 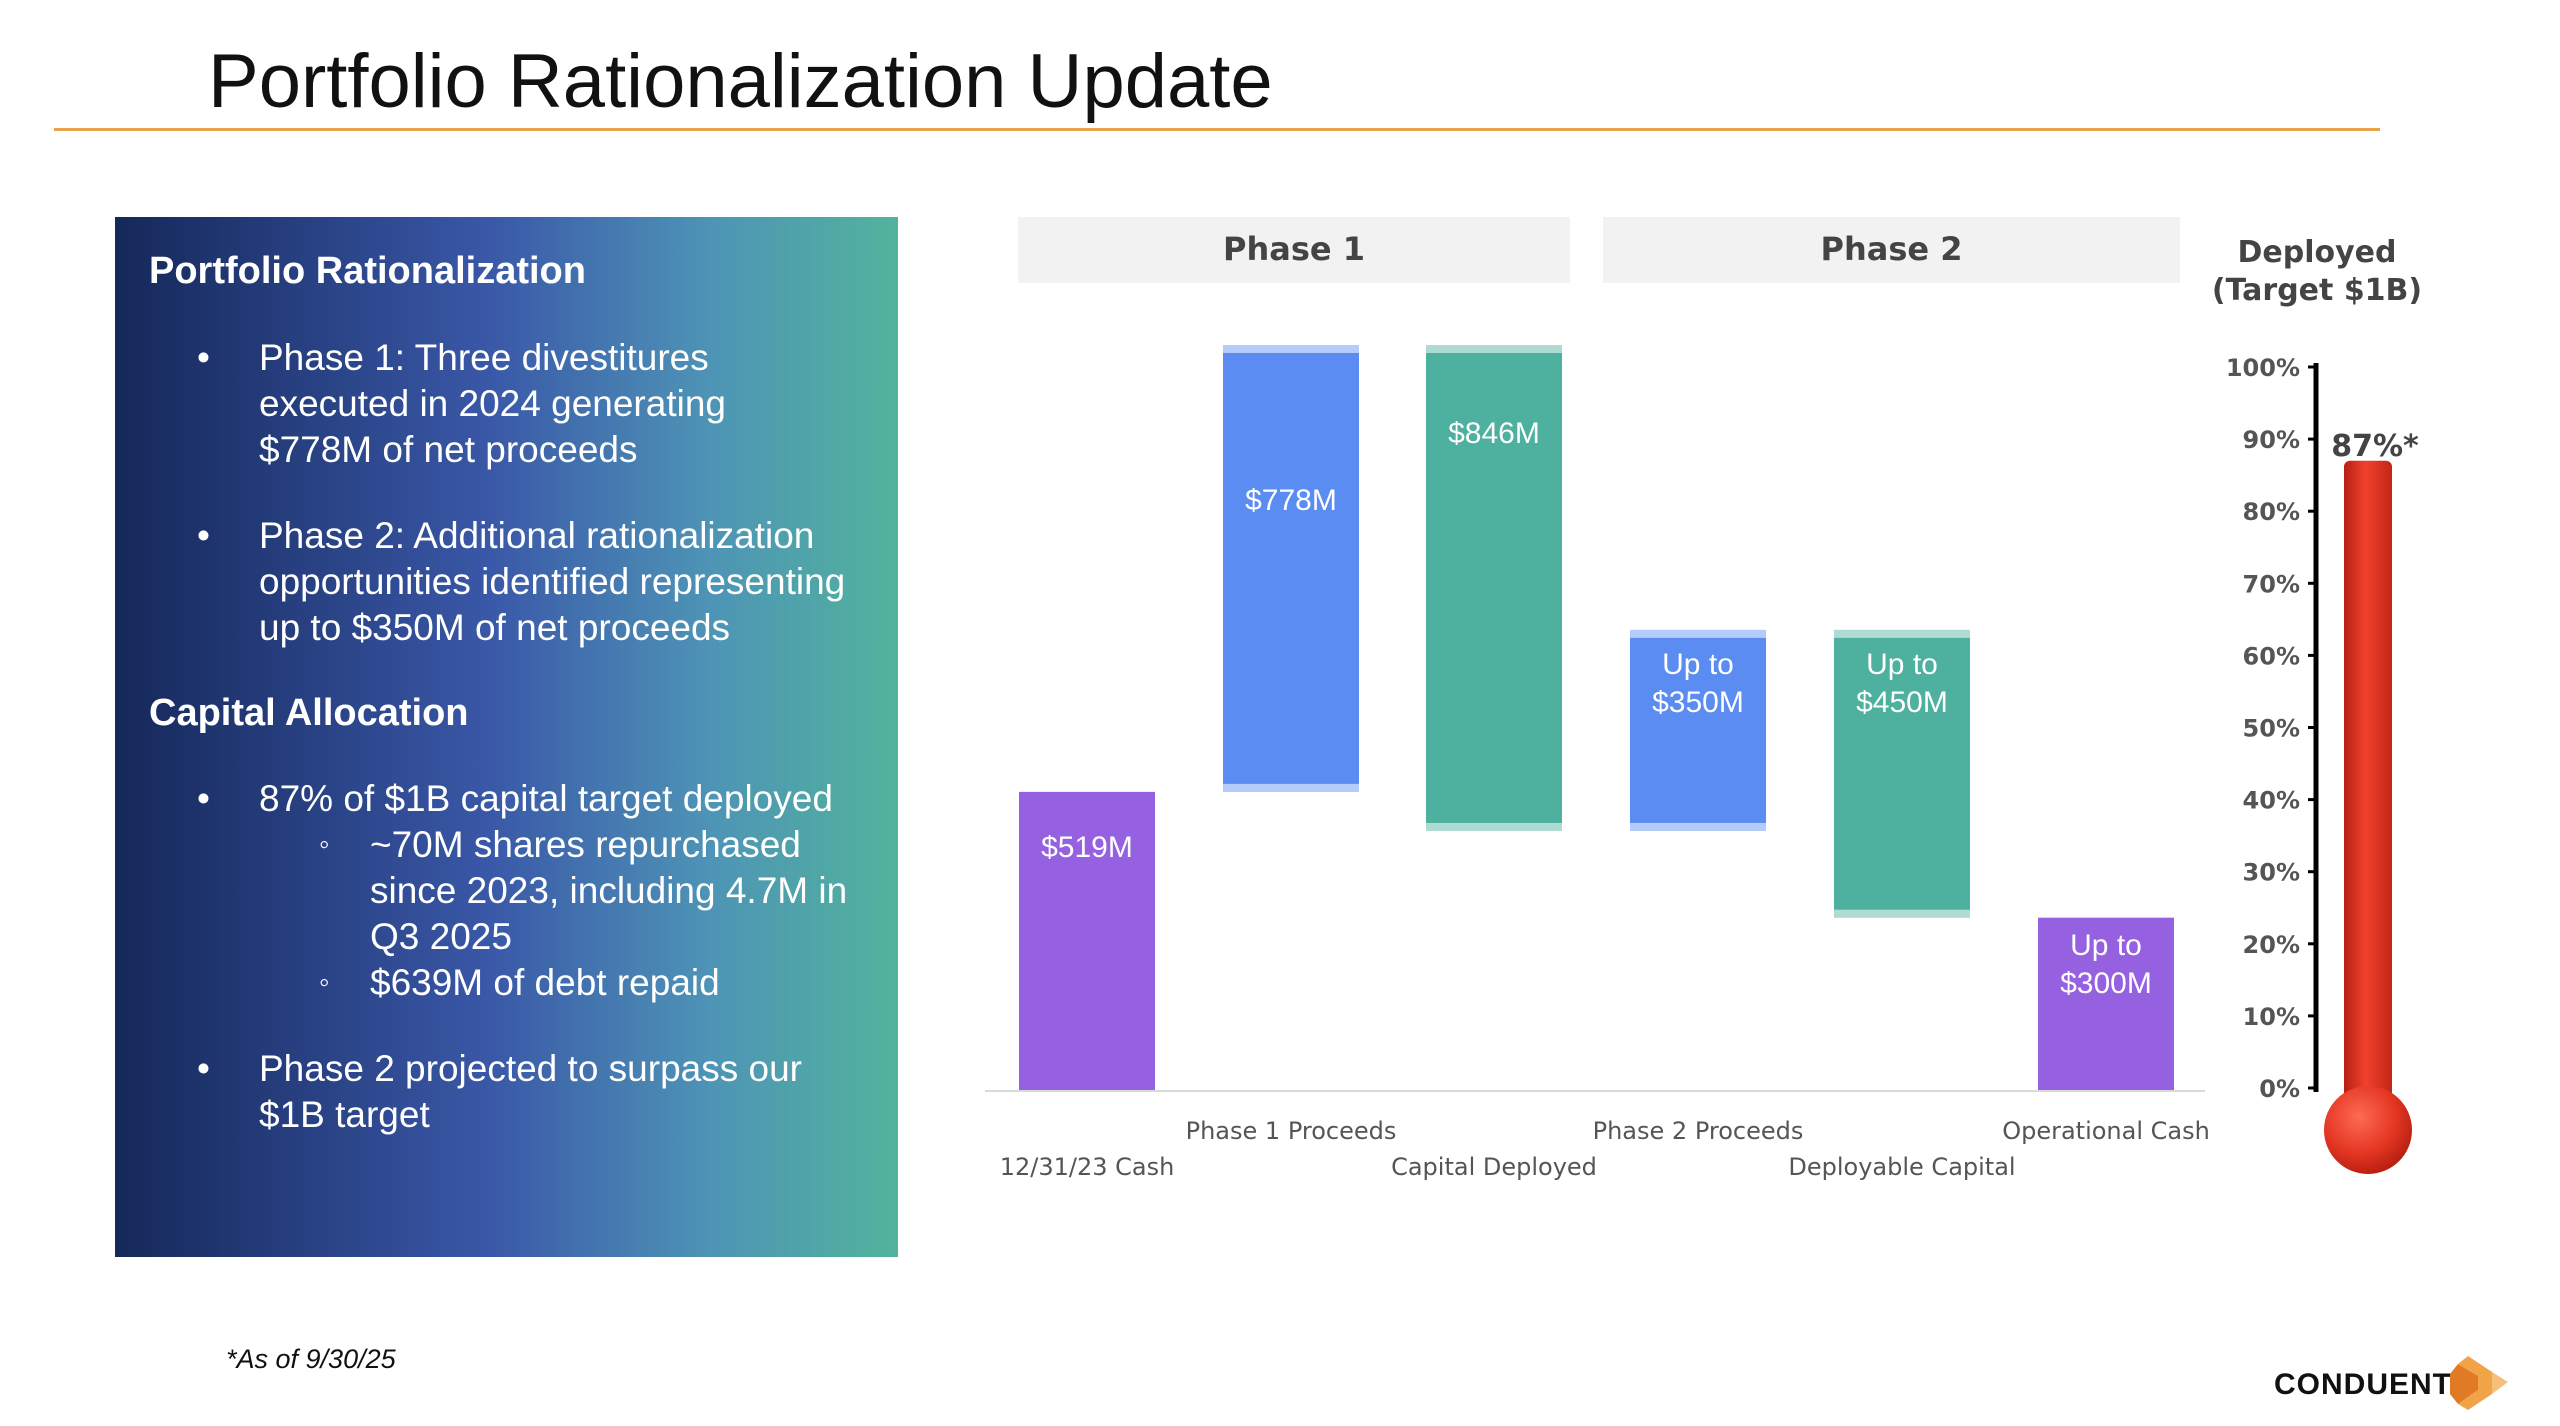 I want to click on thermometer-fill, so click(x=2368, y=790).